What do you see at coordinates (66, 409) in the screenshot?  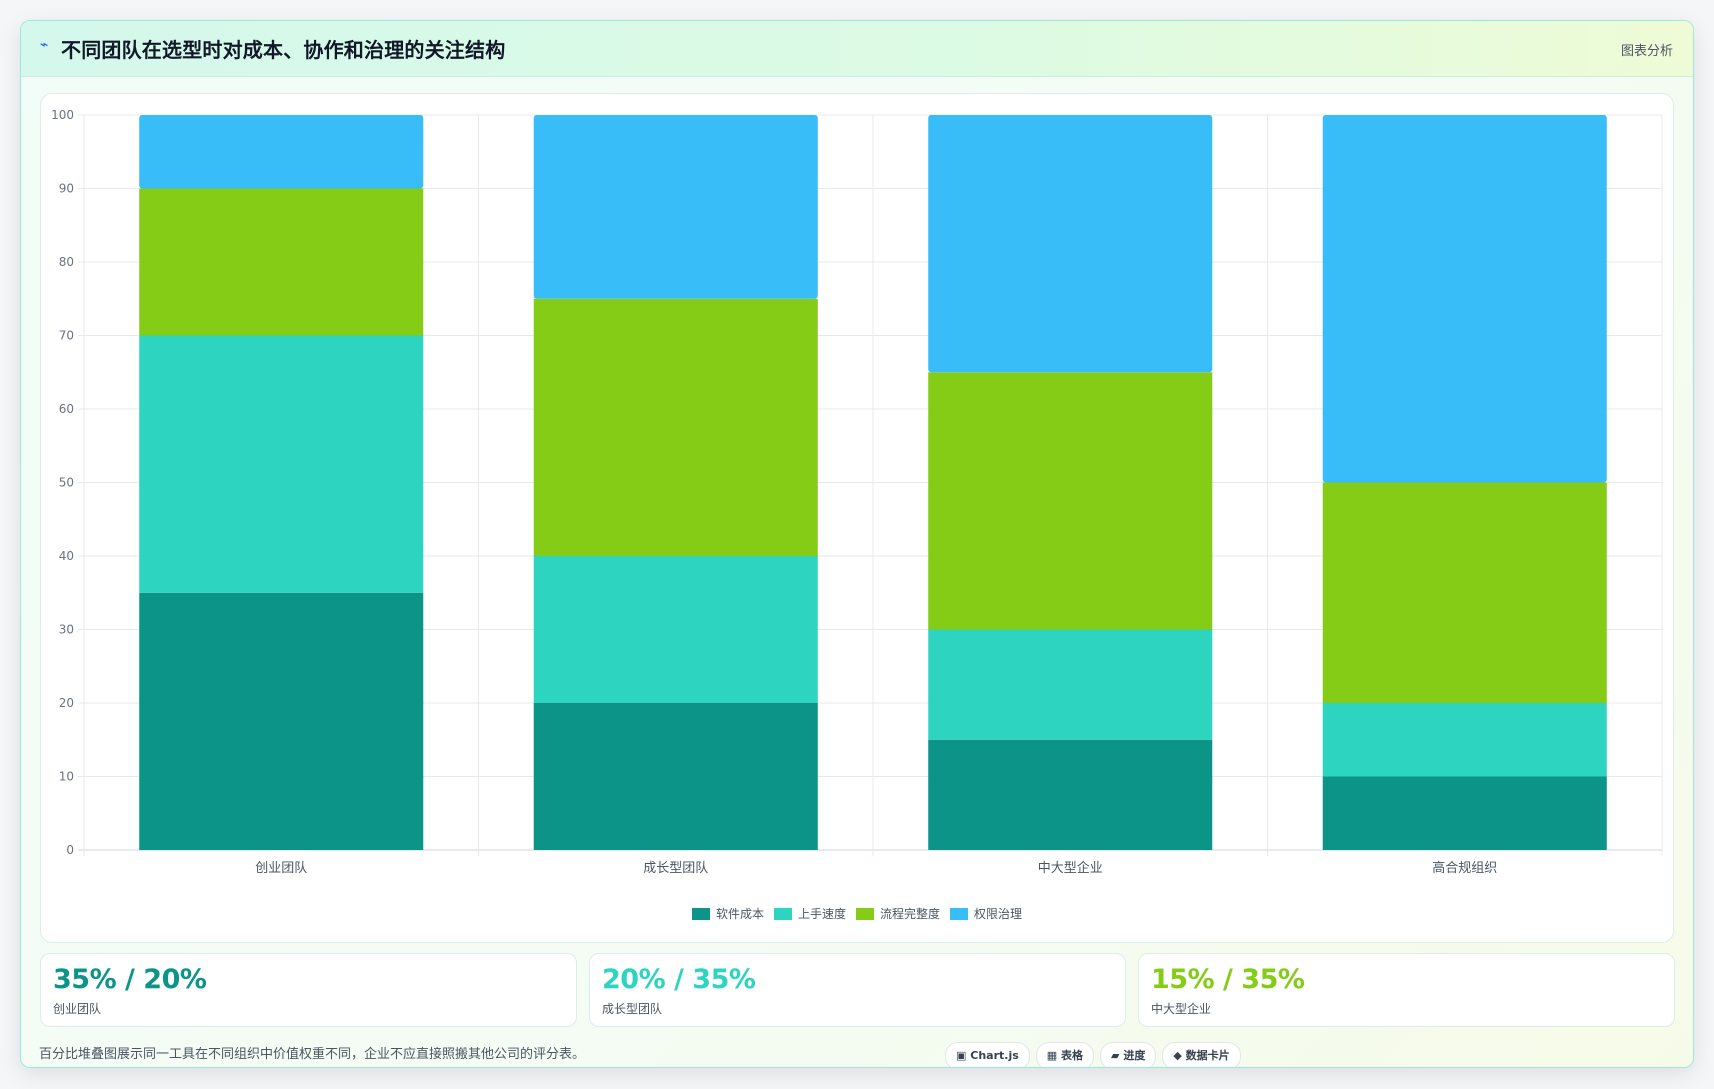 I see `y-tick-label: 60` at bounding box center [66, 409].